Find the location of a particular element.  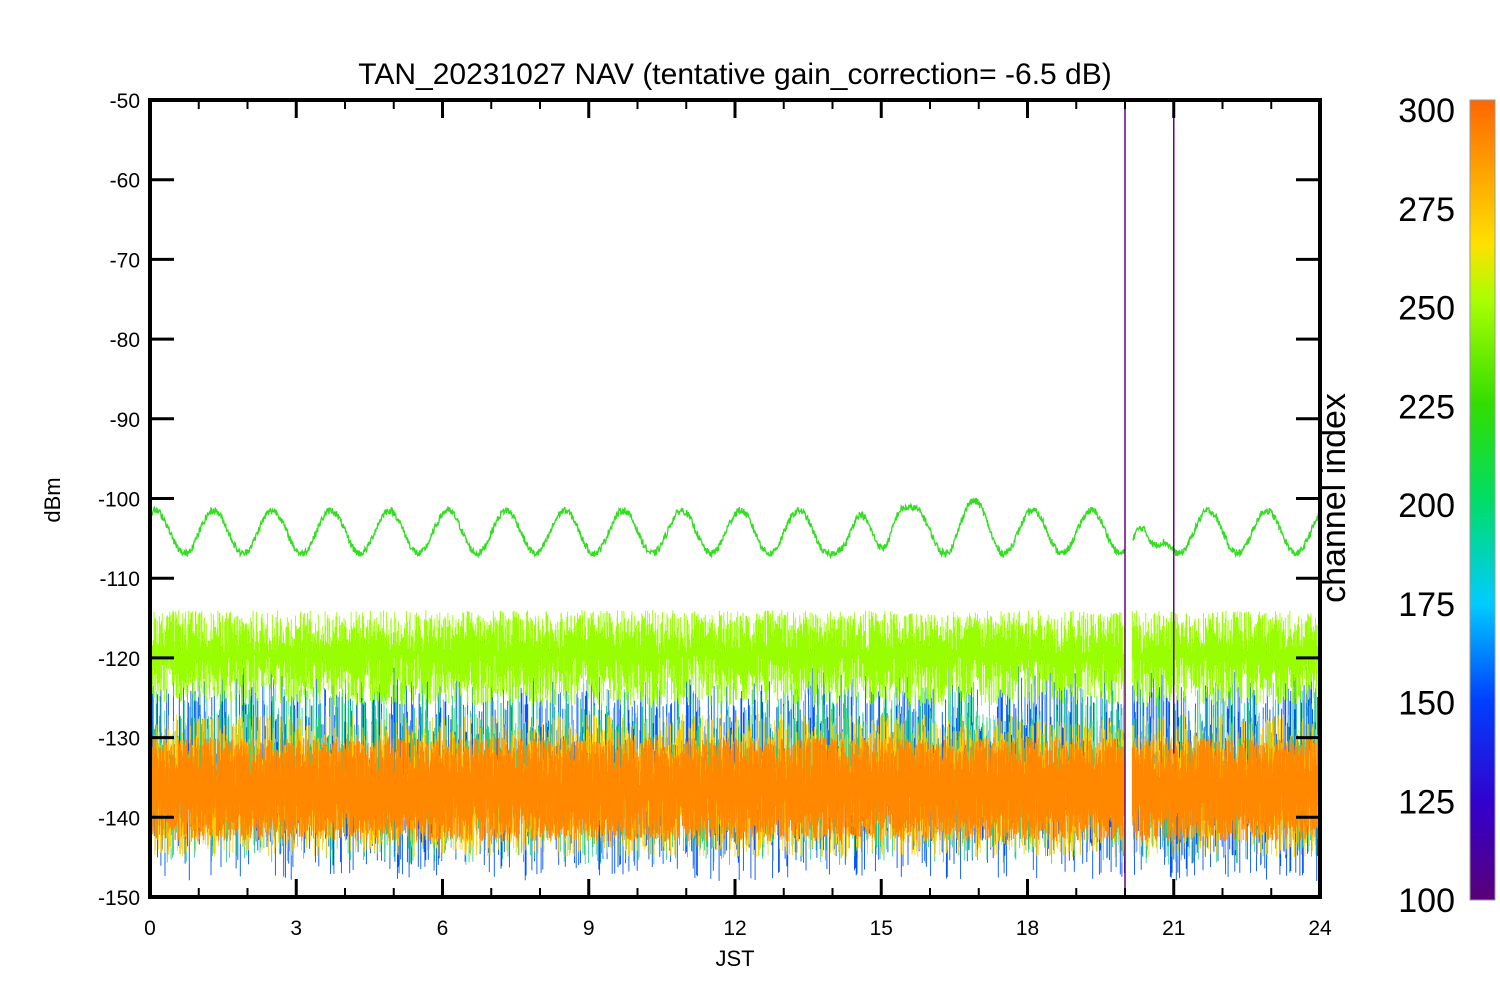

colorbar-tick-label: 100 is located at coordinates (1426, 901).